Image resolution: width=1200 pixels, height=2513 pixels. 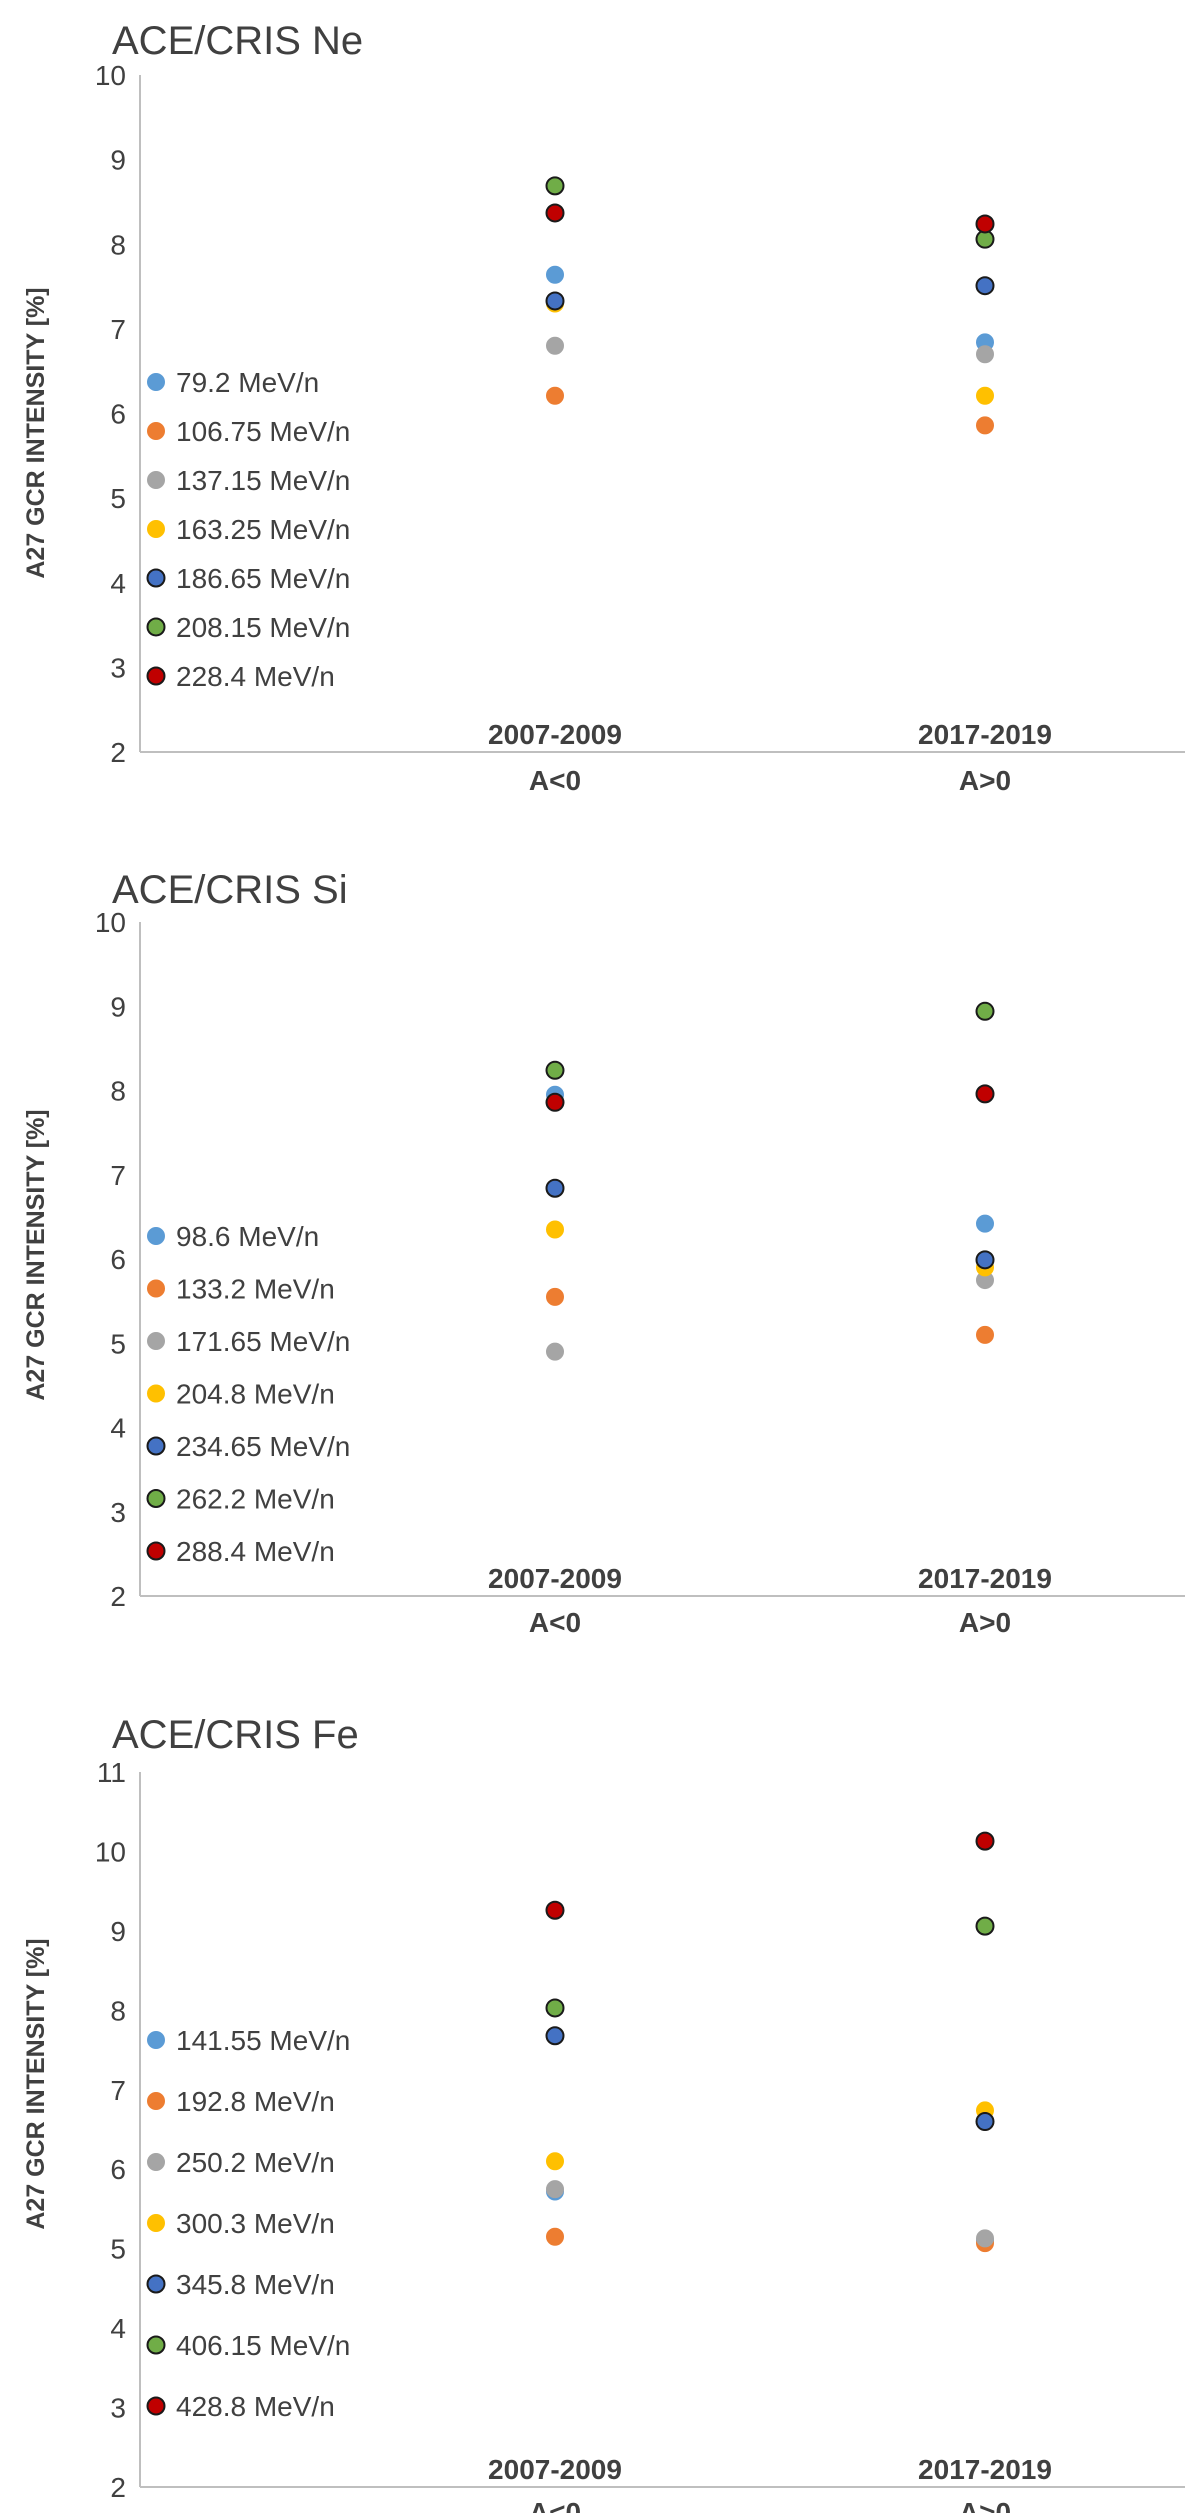 What do you see at coordinates (110, 922) in the screenshot?
I see `y-tick-label: 10` at bounding box center [110, 922].